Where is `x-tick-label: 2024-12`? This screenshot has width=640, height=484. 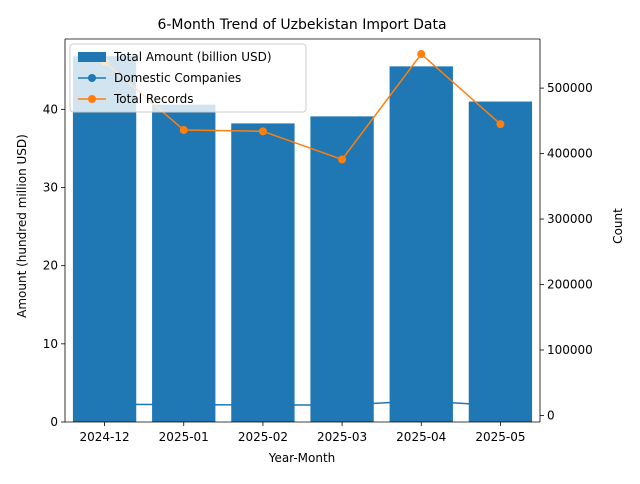 x-tick-label: 2024-12 is located at coordinates (105, 437).